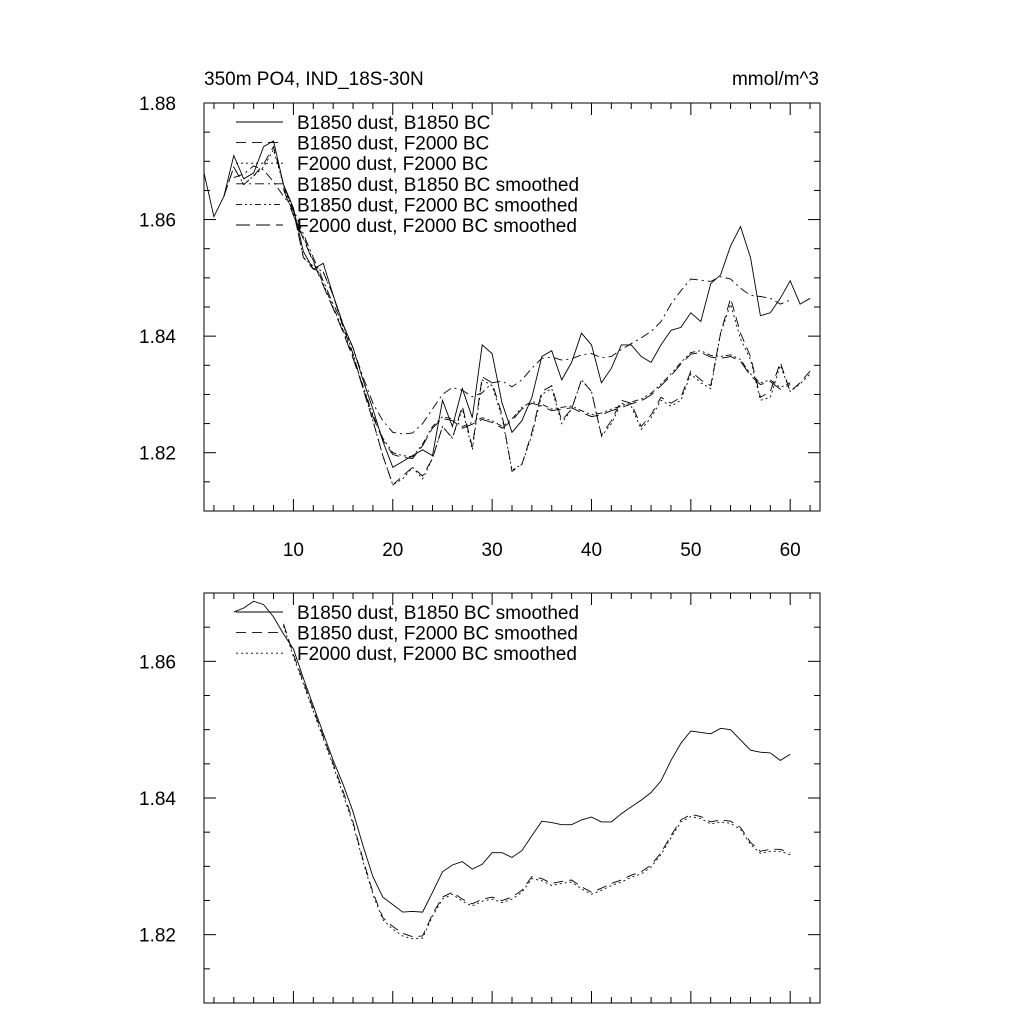 The width and height of the screenshot is (1024, 1024). I want to click on y-tick-label: 1.88, so click(157, 104).